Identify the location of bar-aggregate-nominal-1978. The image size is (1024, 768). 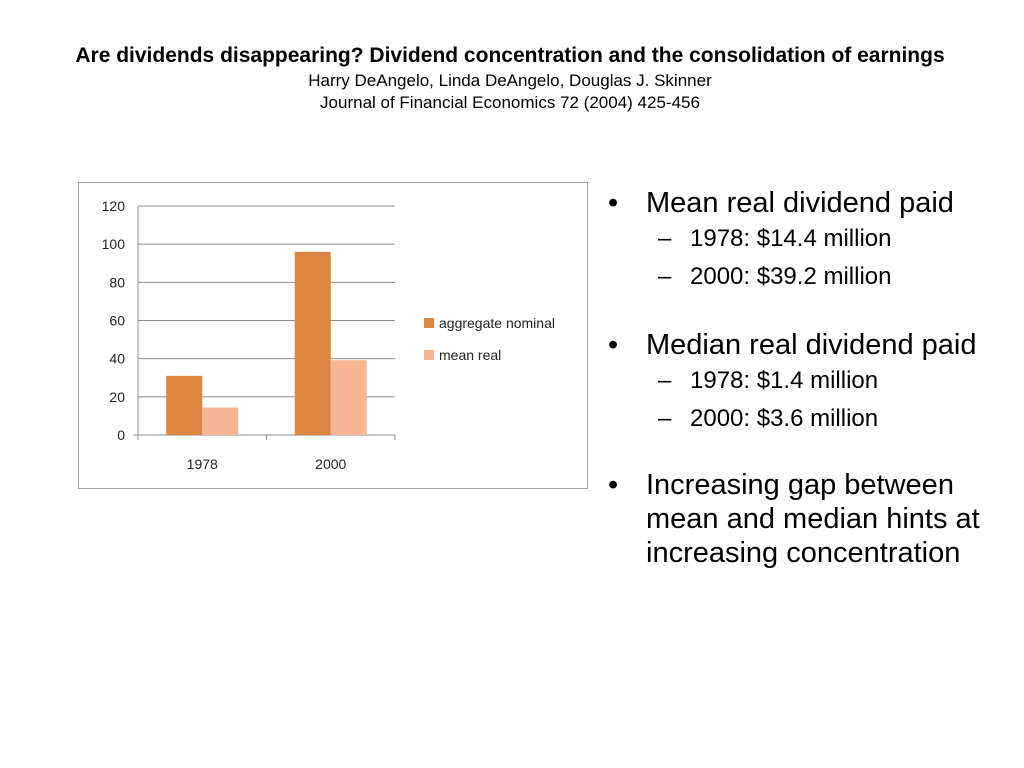
(184, 405).